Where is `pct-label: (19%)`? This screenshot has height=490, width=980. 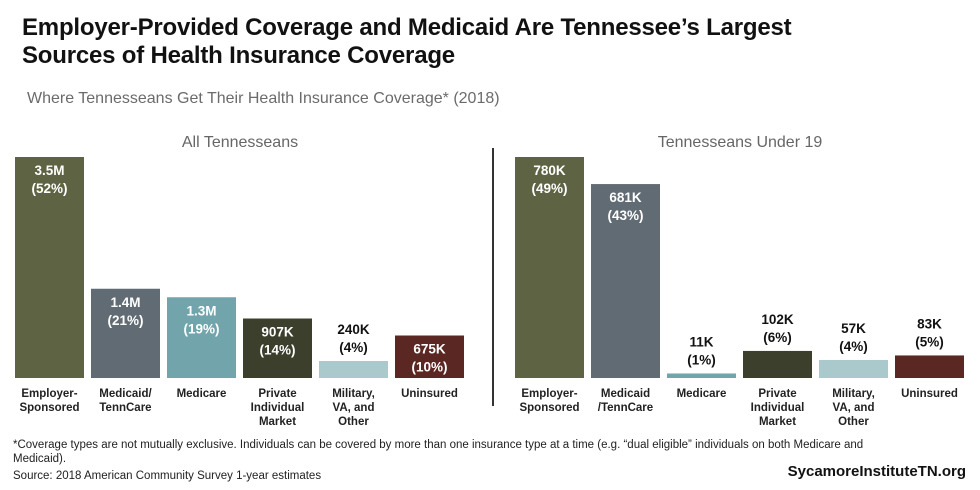
pct-label: (19%) is located at coordinates (201, 328).